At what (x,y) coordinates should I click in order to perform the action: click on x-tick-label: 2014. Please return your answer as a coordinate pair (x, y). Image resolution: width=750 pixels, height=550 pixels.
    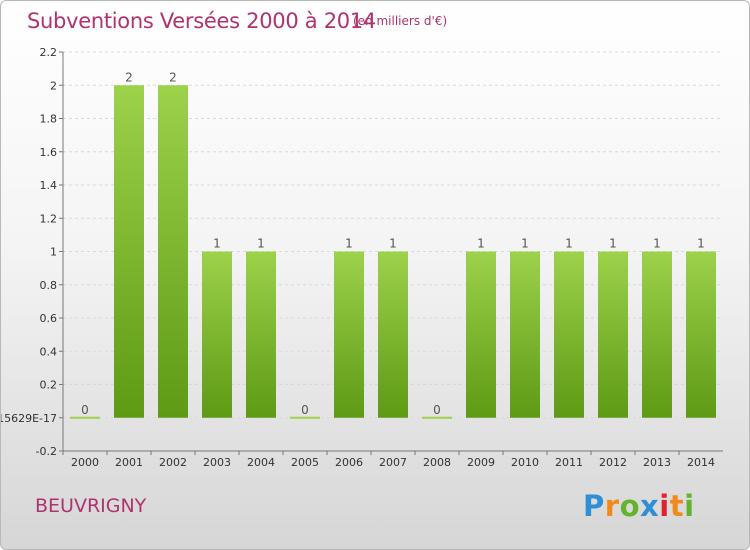
    Looking at the image, I should click on (701, 462).